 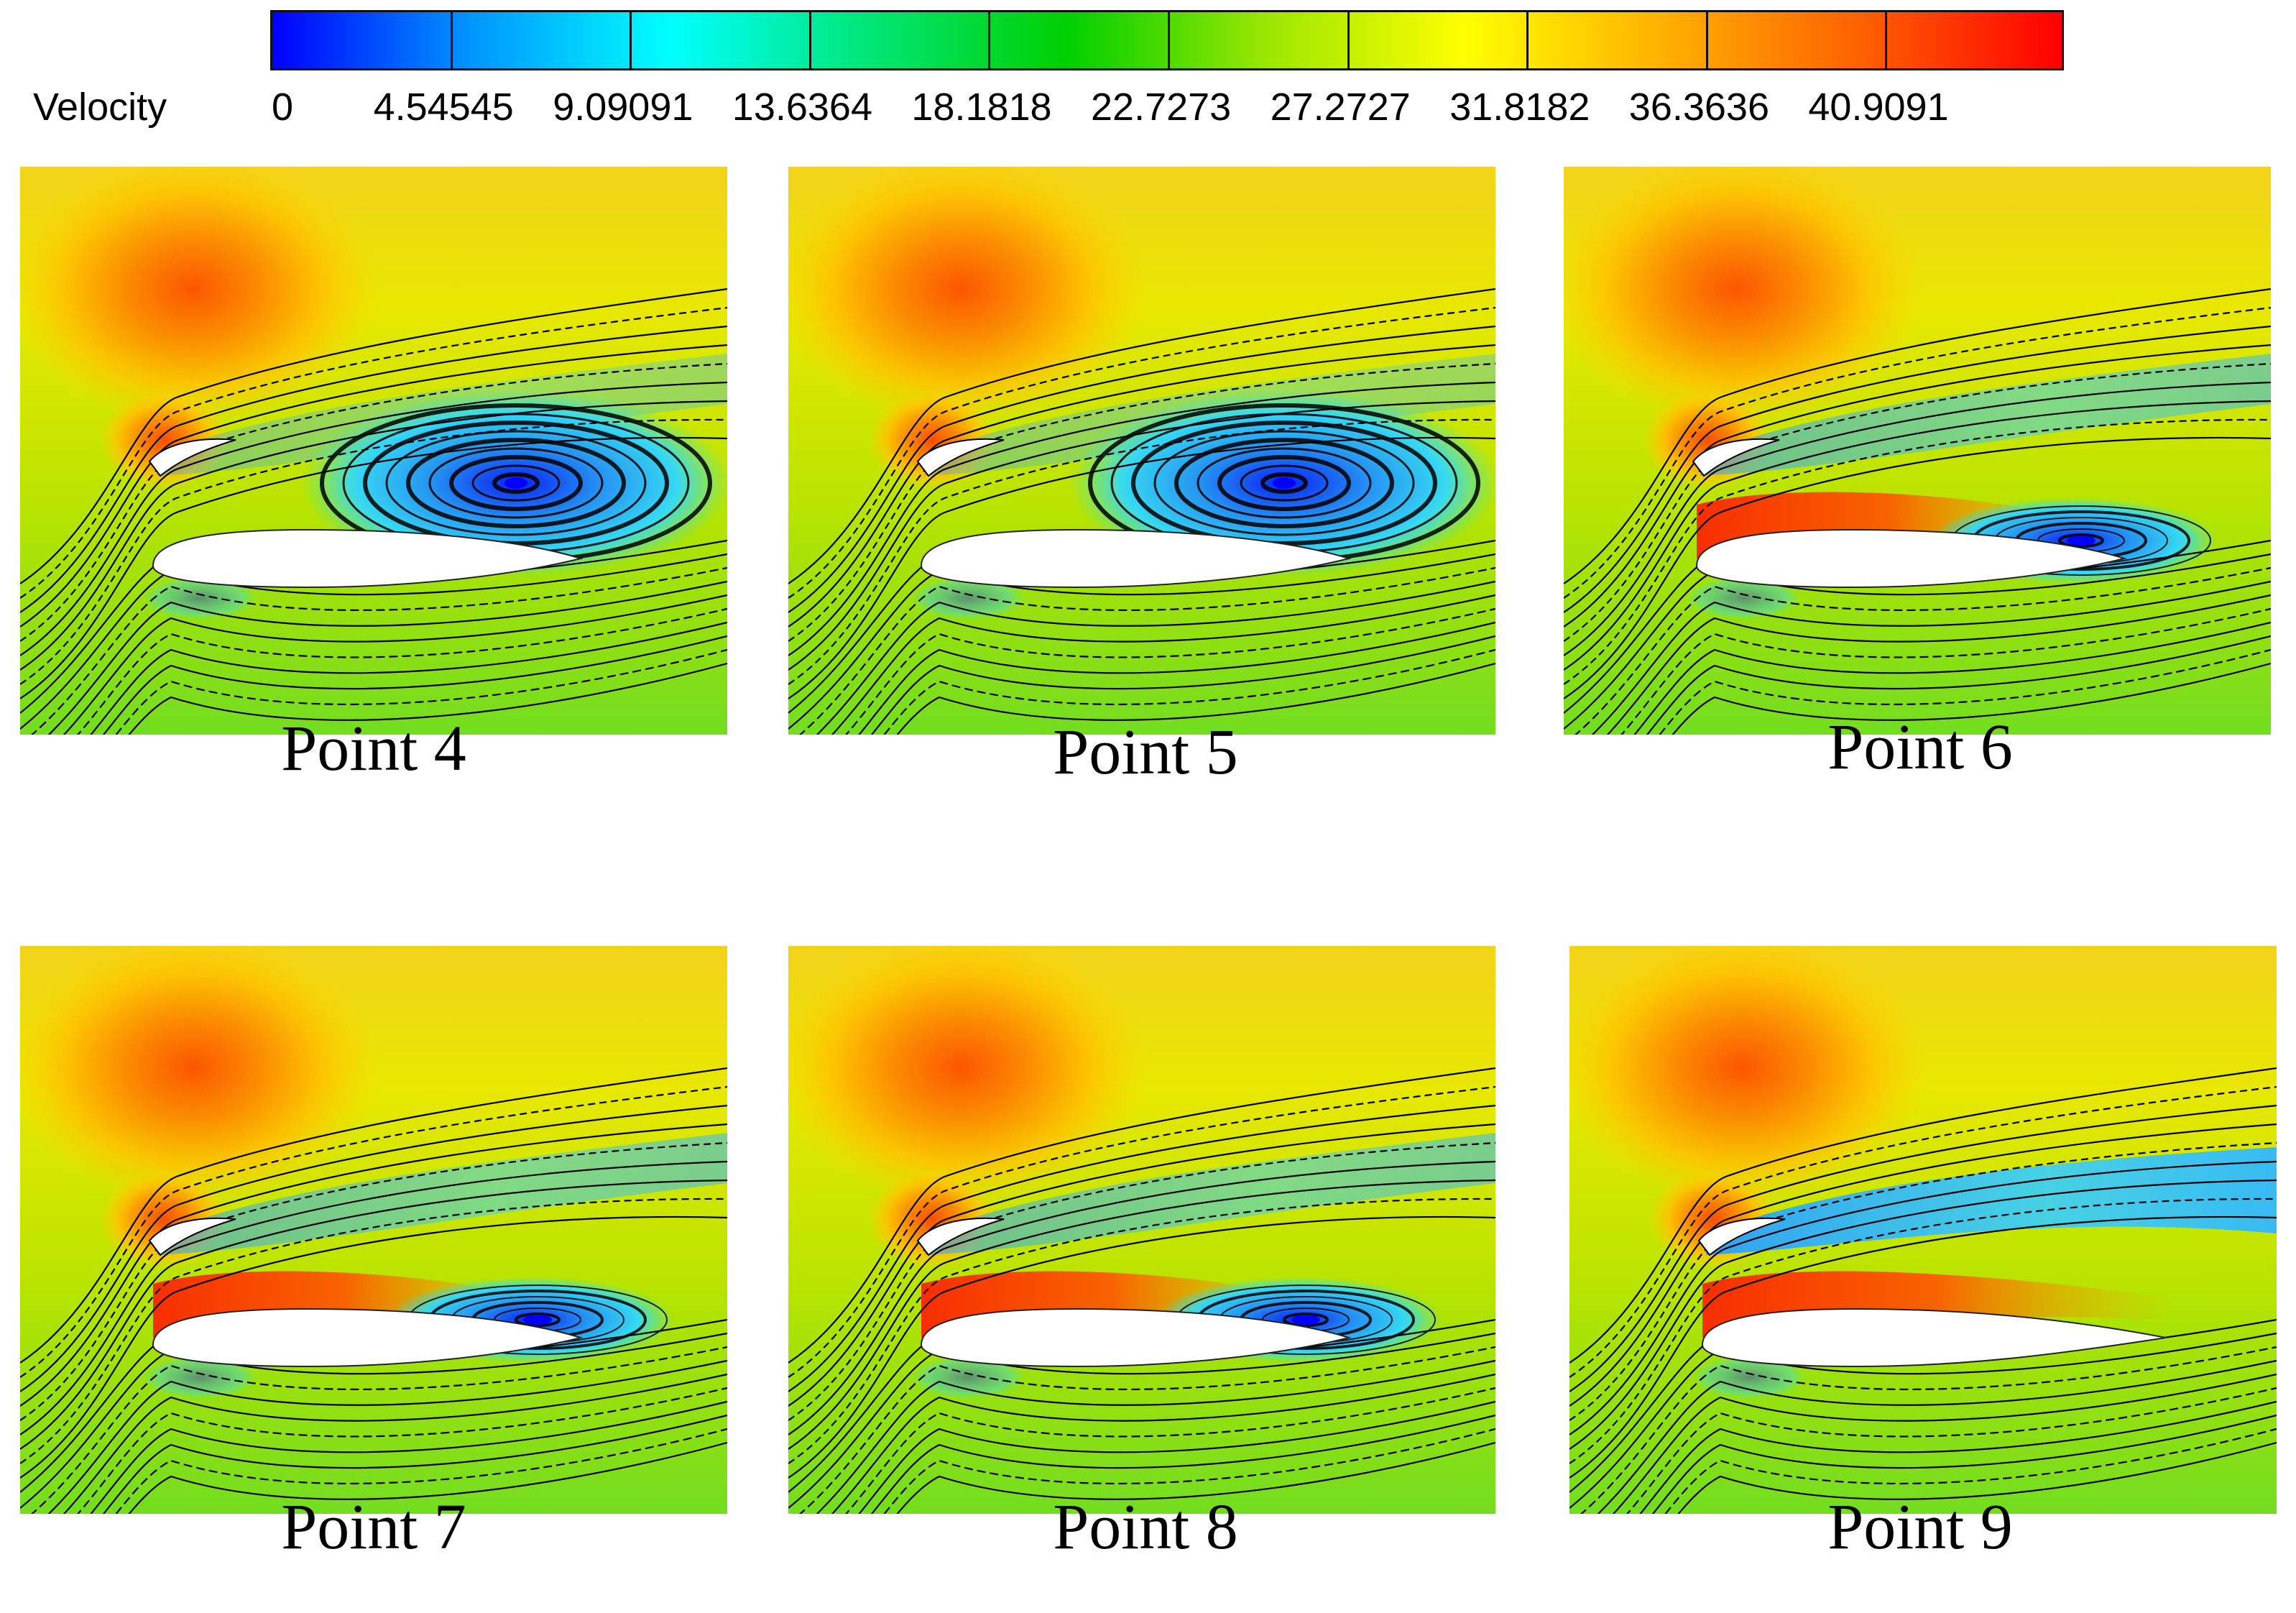 I want to click on colorbar-tick-label: 22.7273, so click(x=1161, y=107).